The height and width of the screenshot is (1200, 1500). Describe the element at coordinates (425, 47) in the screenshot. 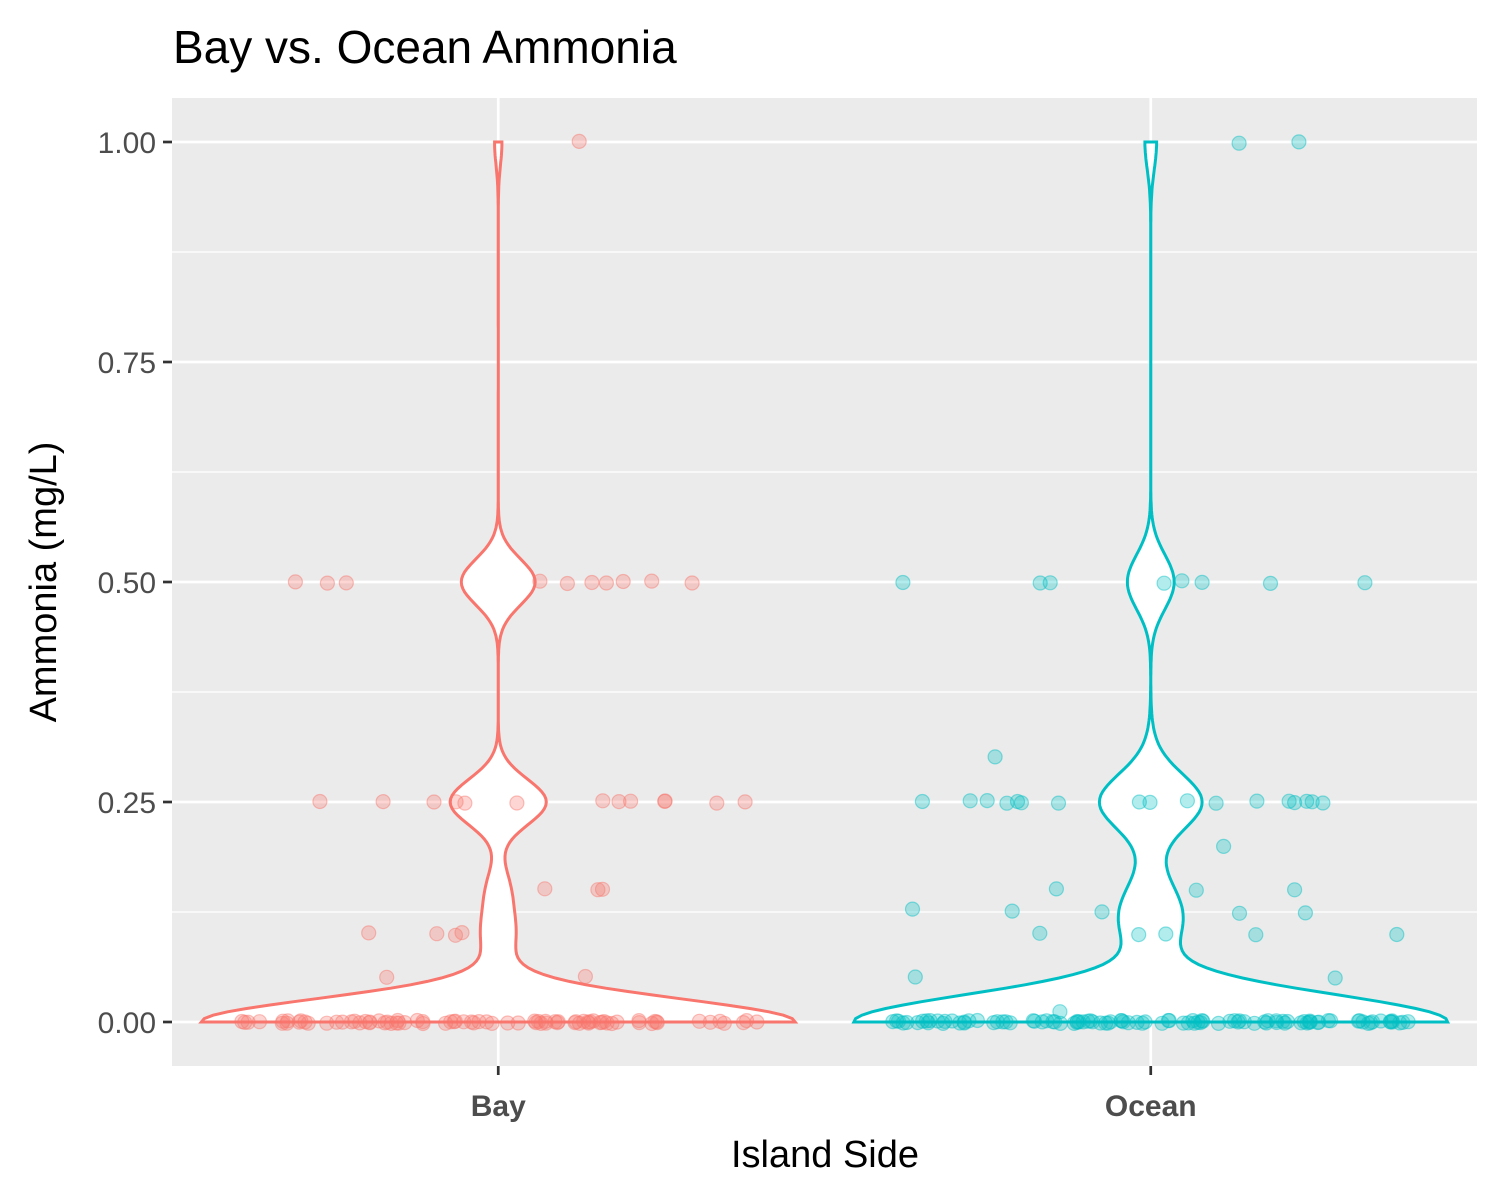

I see `chart-title: Bay vs. Ocean Ammonia` at that location.